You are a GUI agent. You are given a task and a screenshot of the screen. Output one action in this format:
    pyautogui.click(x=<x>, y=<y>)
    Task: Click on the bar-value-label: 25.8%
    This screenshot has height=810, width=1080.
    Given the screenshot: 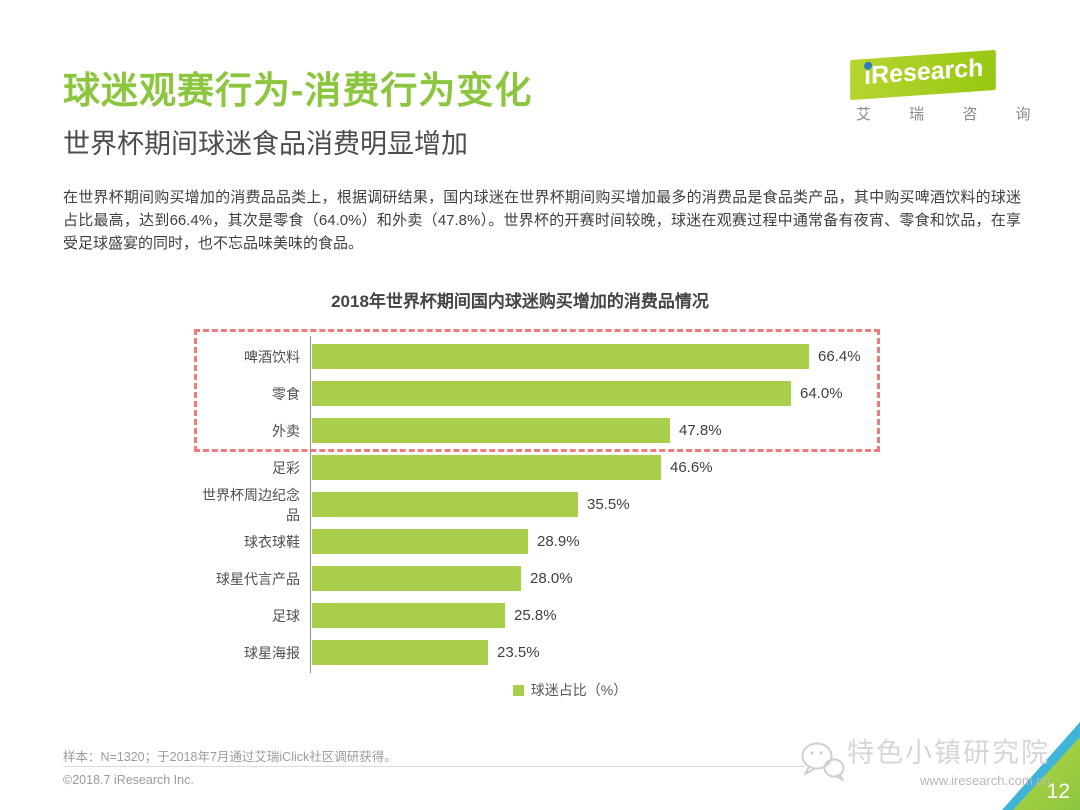 What is the action you would take?
    pyautogui.click(x=535, y=615)
    